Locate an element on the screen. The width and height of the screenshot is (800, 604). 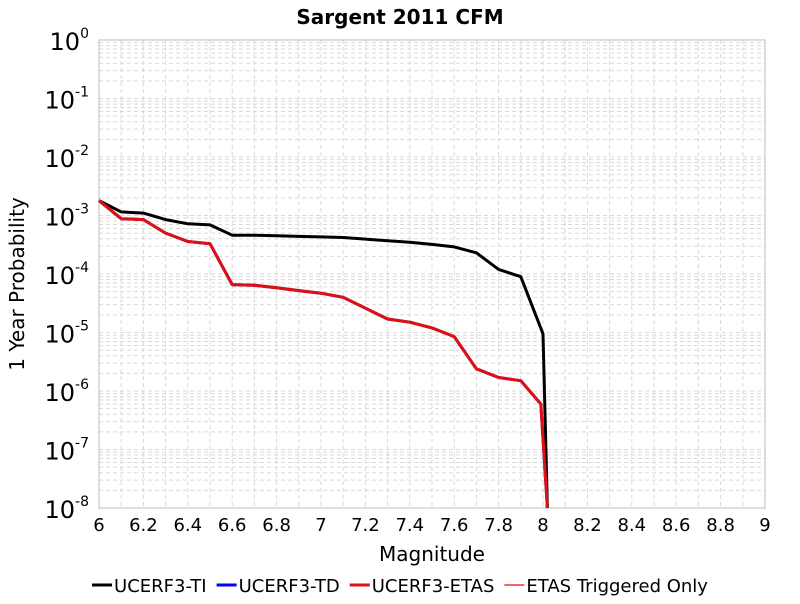
legend-item: ETAS Triggered Only is located at coordinates (606, 586).